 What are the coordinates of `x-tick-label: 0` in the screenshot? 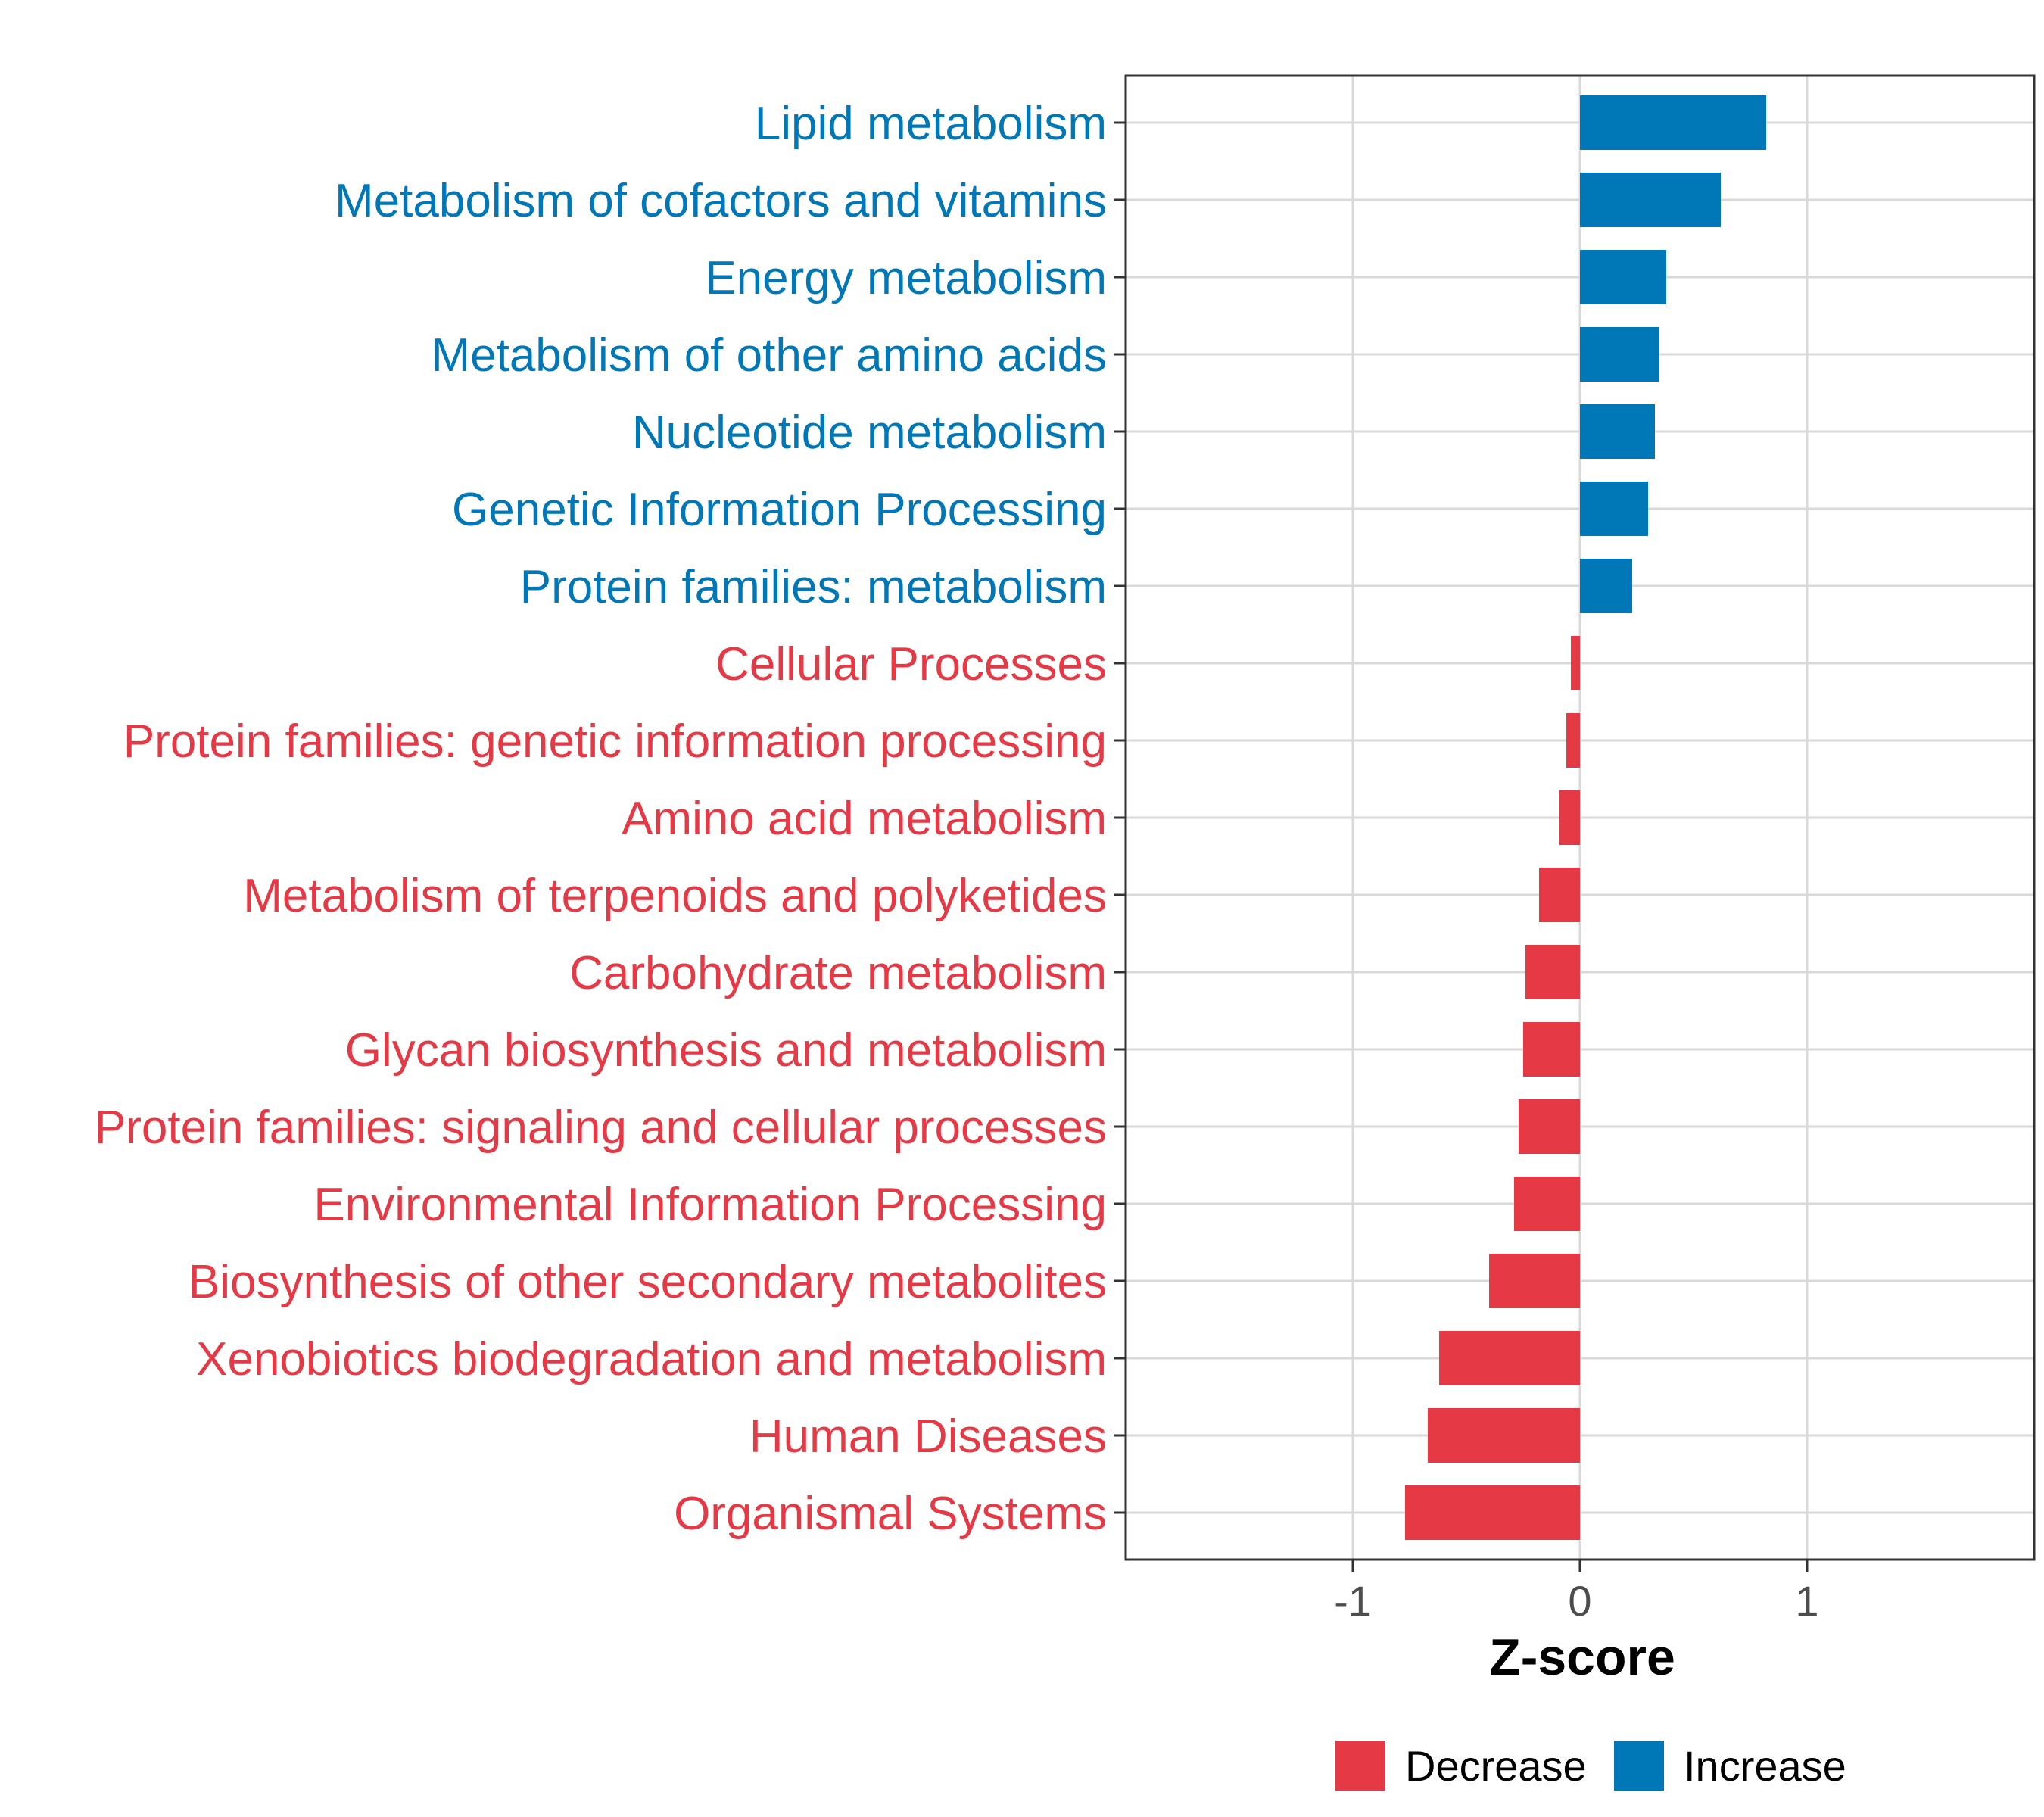 It's located at (1579, 1601).